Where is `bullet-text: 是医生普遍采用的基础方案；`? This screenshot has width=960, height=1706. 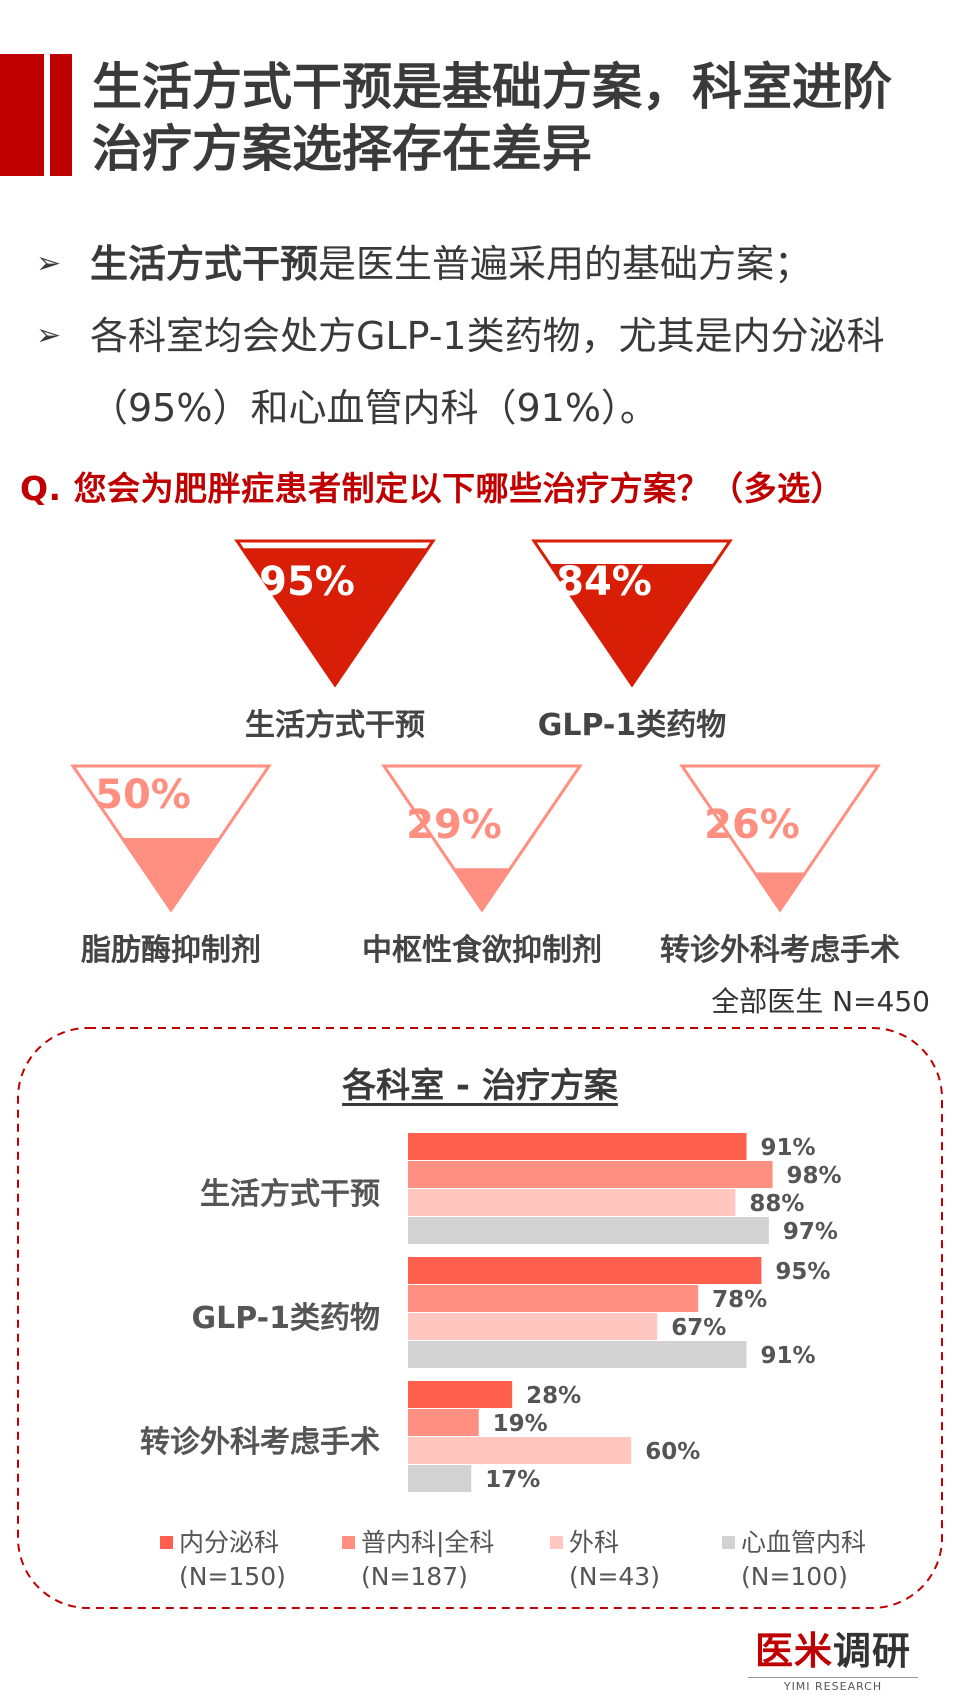 bullet-text: 是医生普遍采用的基础方案； is located at coordinates (565, 264).